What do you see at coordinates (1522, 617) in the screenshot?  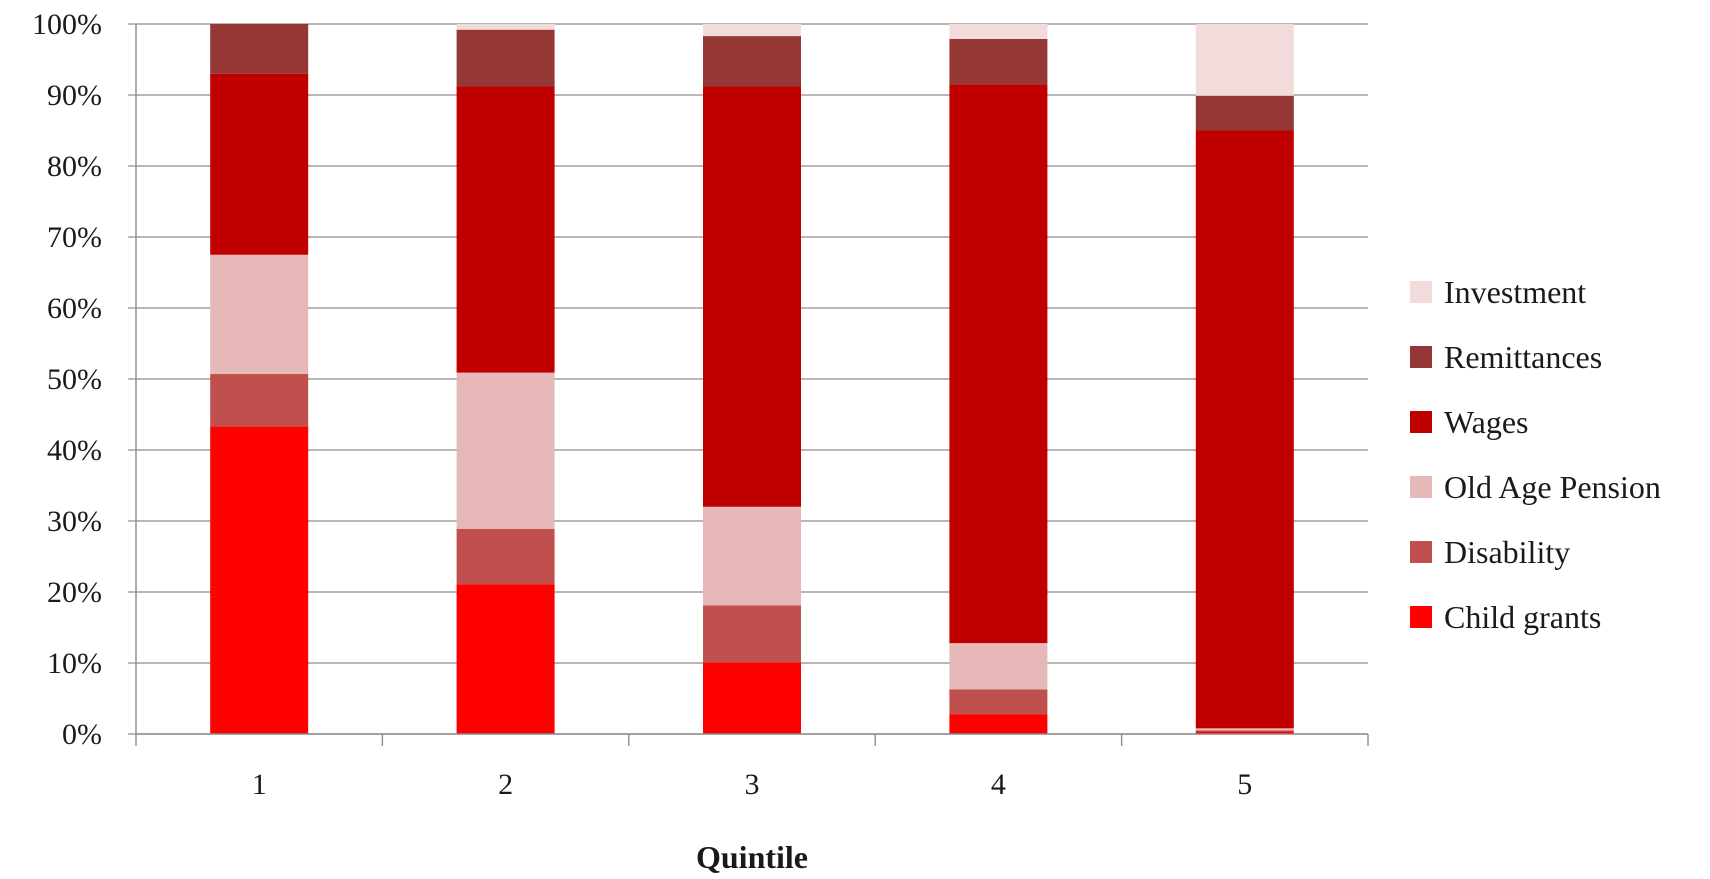 I see `legend-label: Child grants` at bounding box center [1522, 617].